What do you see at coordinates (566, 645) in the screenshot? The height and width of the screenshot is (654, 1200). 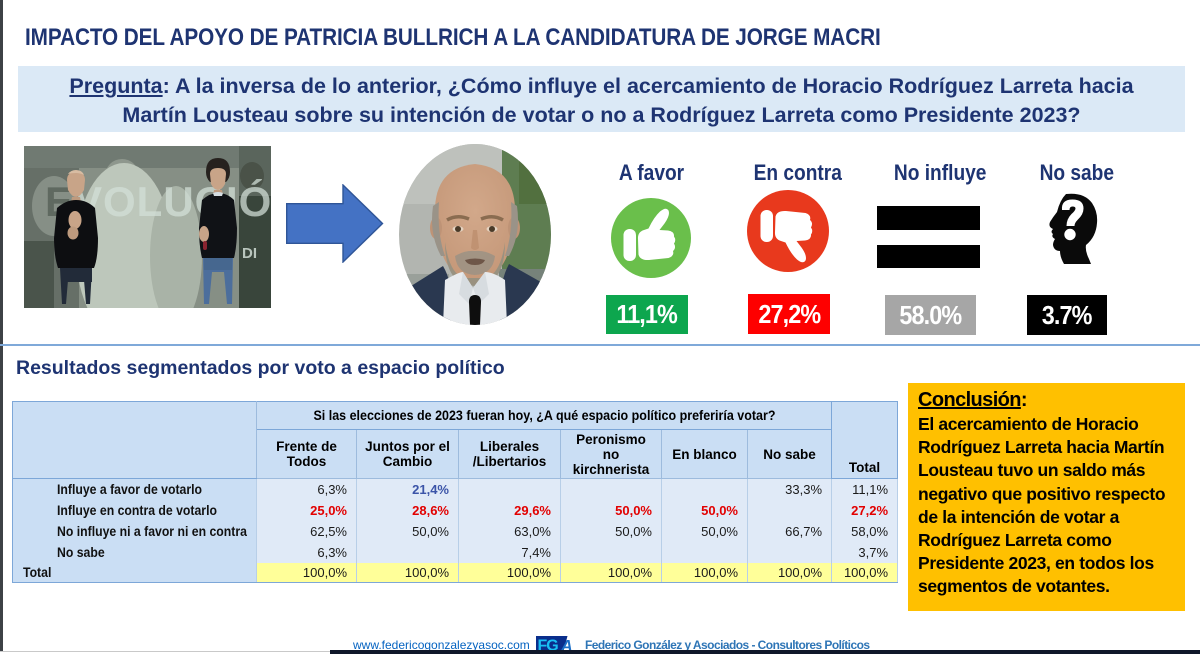 I see `svg-text: A` at bounding box center [566, 645].